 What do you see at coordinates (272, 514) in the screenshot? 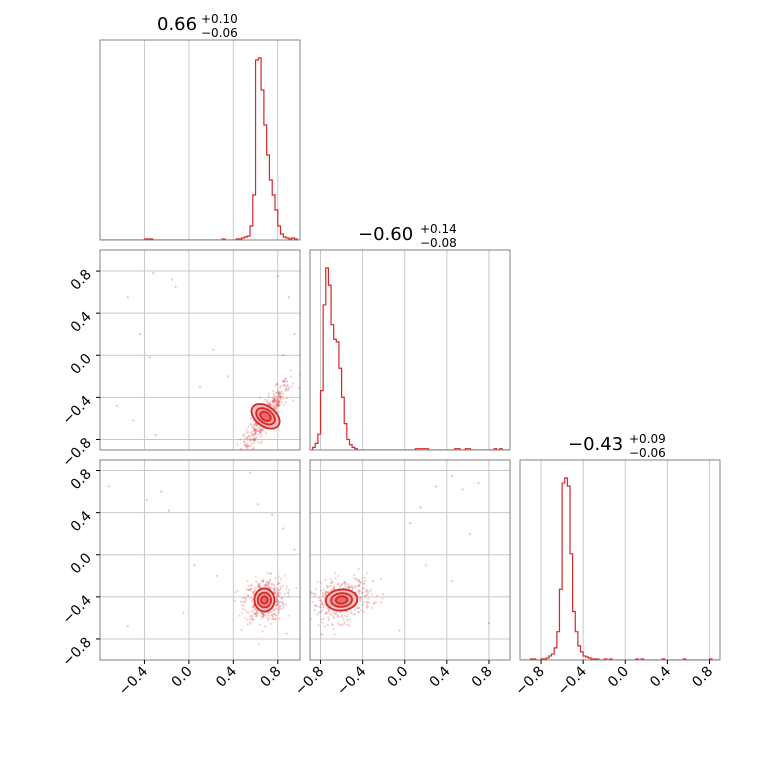
I see `p20-outlier-point` at bounding box center [272, 514].